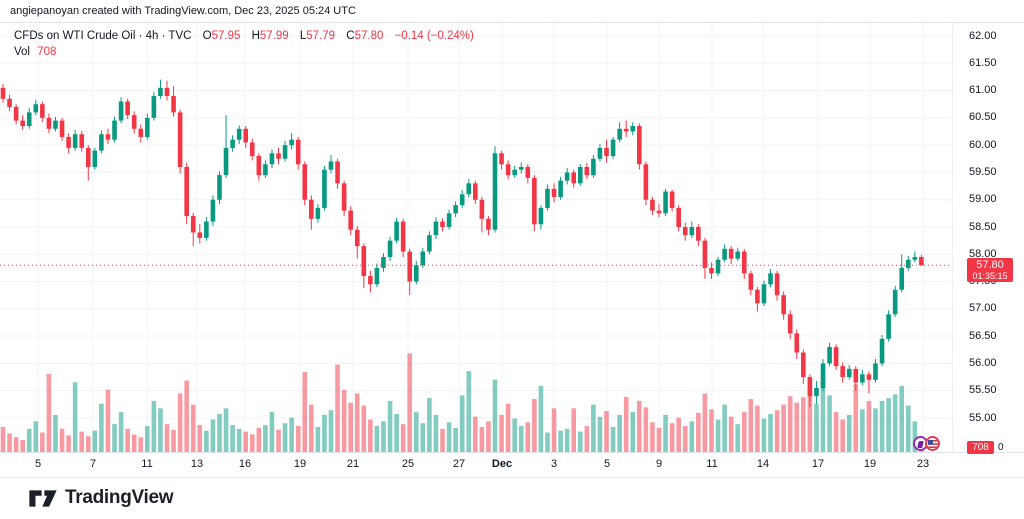 Image resolution: width=1024 pixels, height=519 pixels. I want to click on open-label: O, so click(207, 36).